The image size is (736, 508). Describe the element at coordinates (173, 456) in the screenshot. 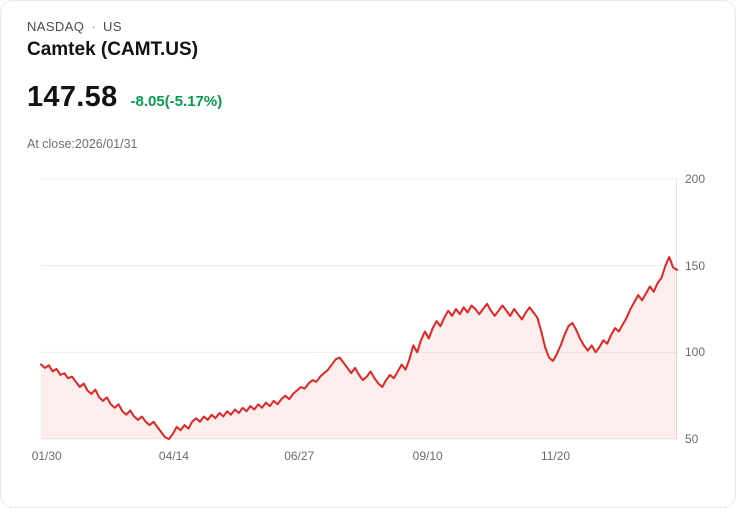

I see `x-tick-label: 04/14` at that location.